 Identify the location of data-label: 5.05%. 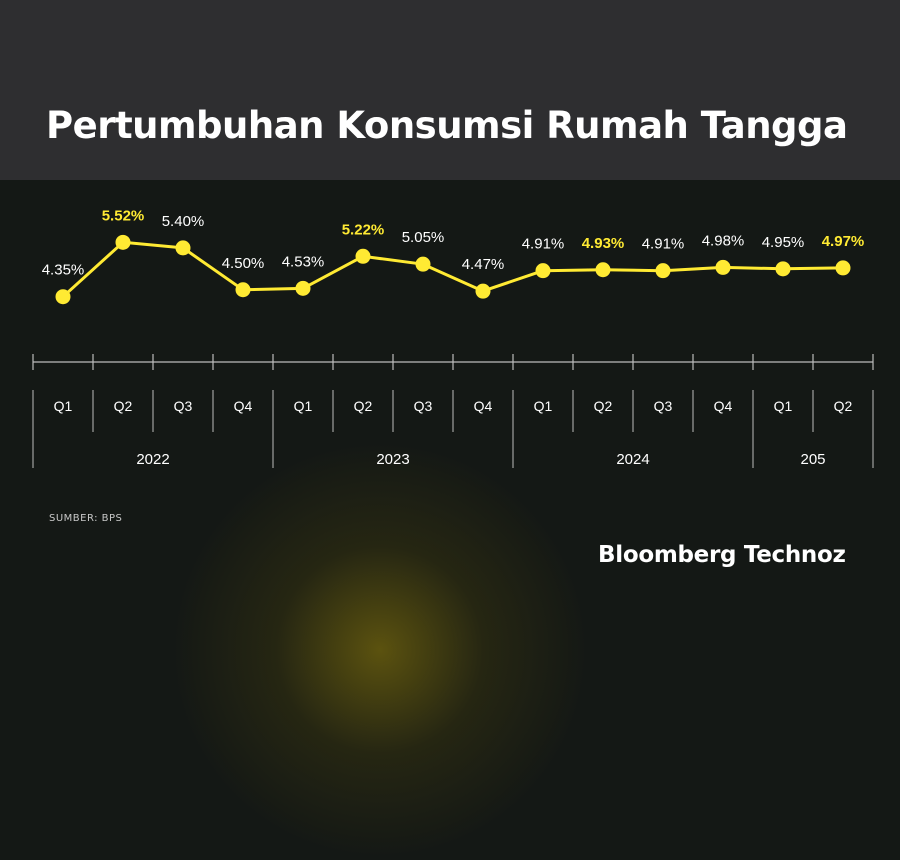
(423, 237).